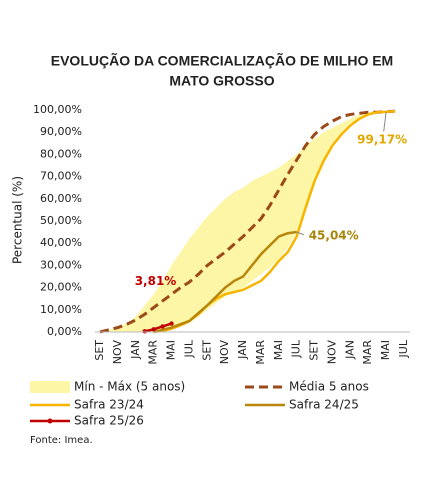  What do you see at coordinates (129, 387) in the screenshot?
I see `legend-label: Mín - Máx (5 anos)` at bounding box center [129, 387].